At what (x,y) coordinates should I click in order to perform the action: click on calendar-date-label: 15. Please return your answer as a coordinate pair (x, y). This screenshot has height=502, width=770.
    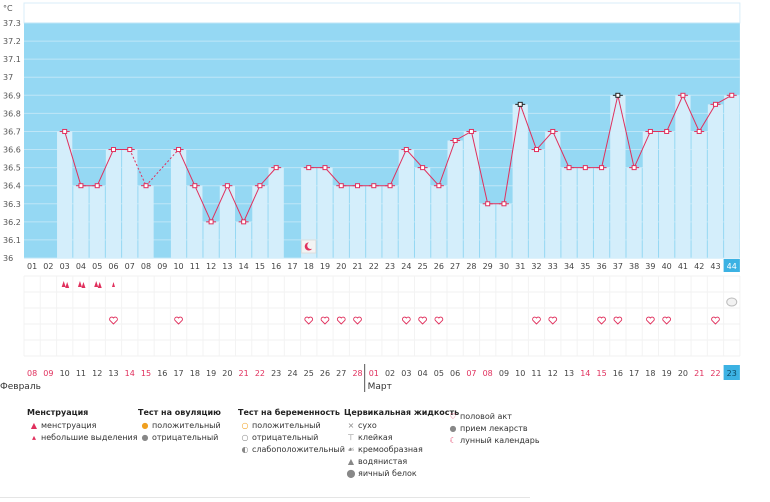
    Looking at the image, I should click on (601, 373).